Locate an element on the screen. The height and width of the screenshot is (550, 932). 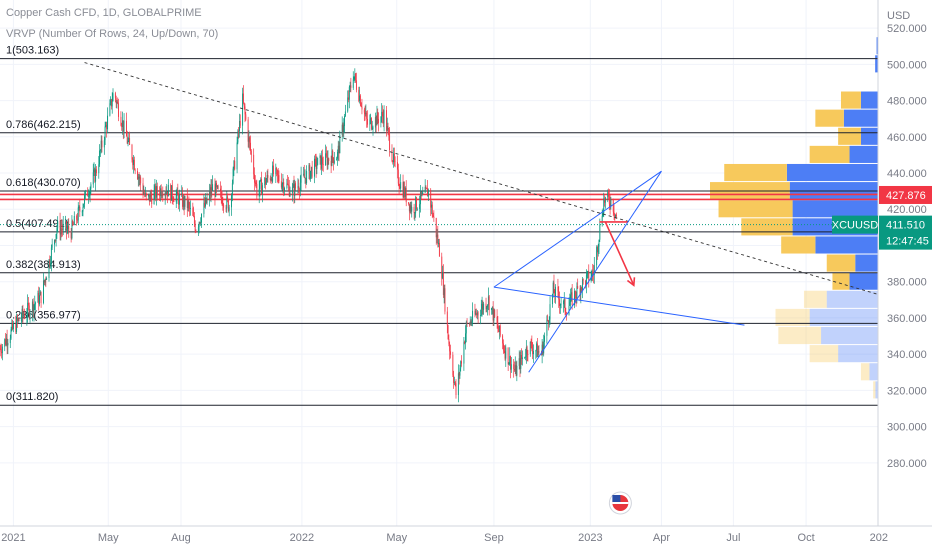
fib-level-label: 0(311.820) is located at coordinates (32, 397).